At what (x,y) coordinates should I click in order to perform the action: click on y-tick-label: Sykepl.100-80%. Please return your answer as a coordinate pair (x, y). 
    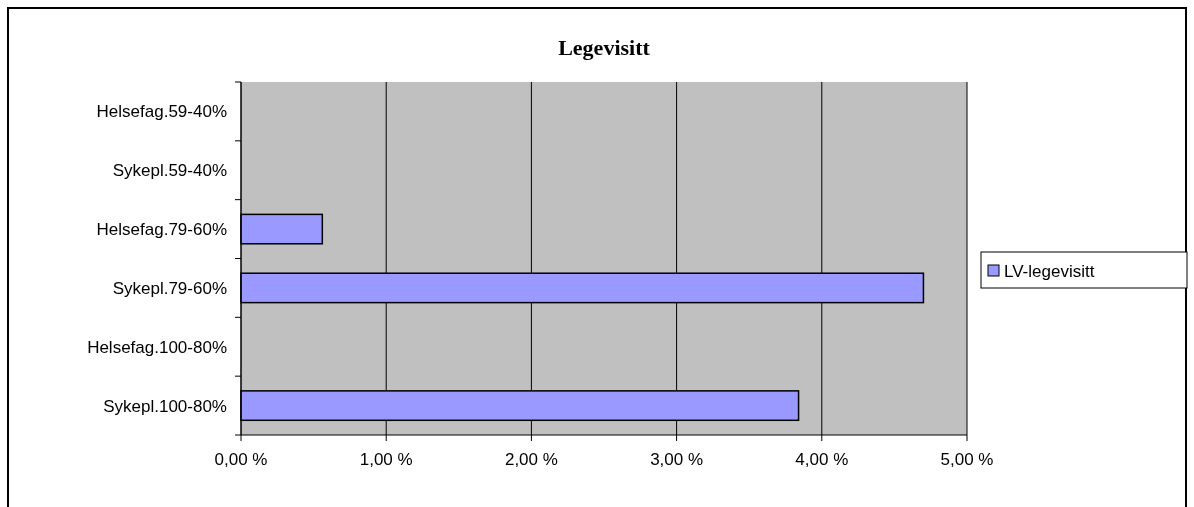
    Looking at the image, I should click on (165, 406).